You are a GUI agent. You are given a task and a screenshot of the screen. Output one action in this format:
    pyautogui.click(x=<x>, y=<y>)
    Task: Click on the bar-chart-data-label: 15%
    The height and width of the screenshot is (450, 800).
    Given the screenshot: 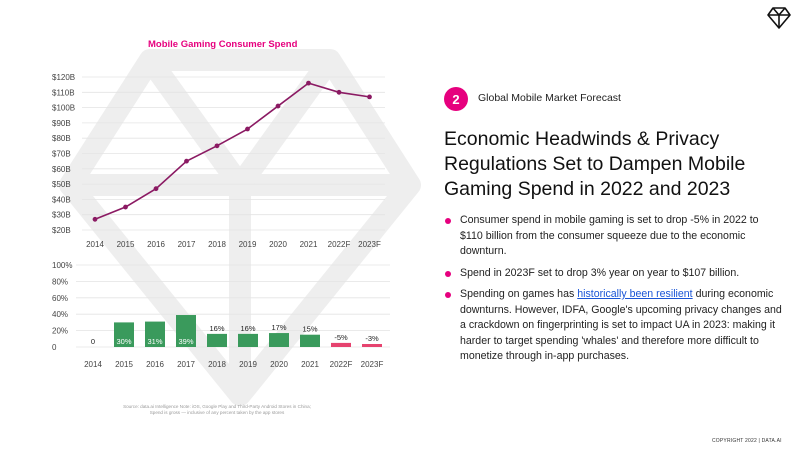 What is the action you would take?
    pyautogui.click(x=309, y=329)
    